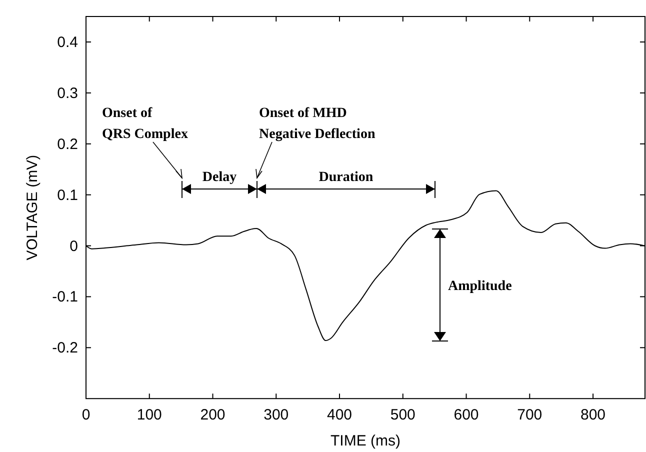 This screenshot has height=452, width=646. What do you see at coordinates (149, 415) in the screenshot?
I see `x-tick-label: 100` at bounding box center [149, 415].